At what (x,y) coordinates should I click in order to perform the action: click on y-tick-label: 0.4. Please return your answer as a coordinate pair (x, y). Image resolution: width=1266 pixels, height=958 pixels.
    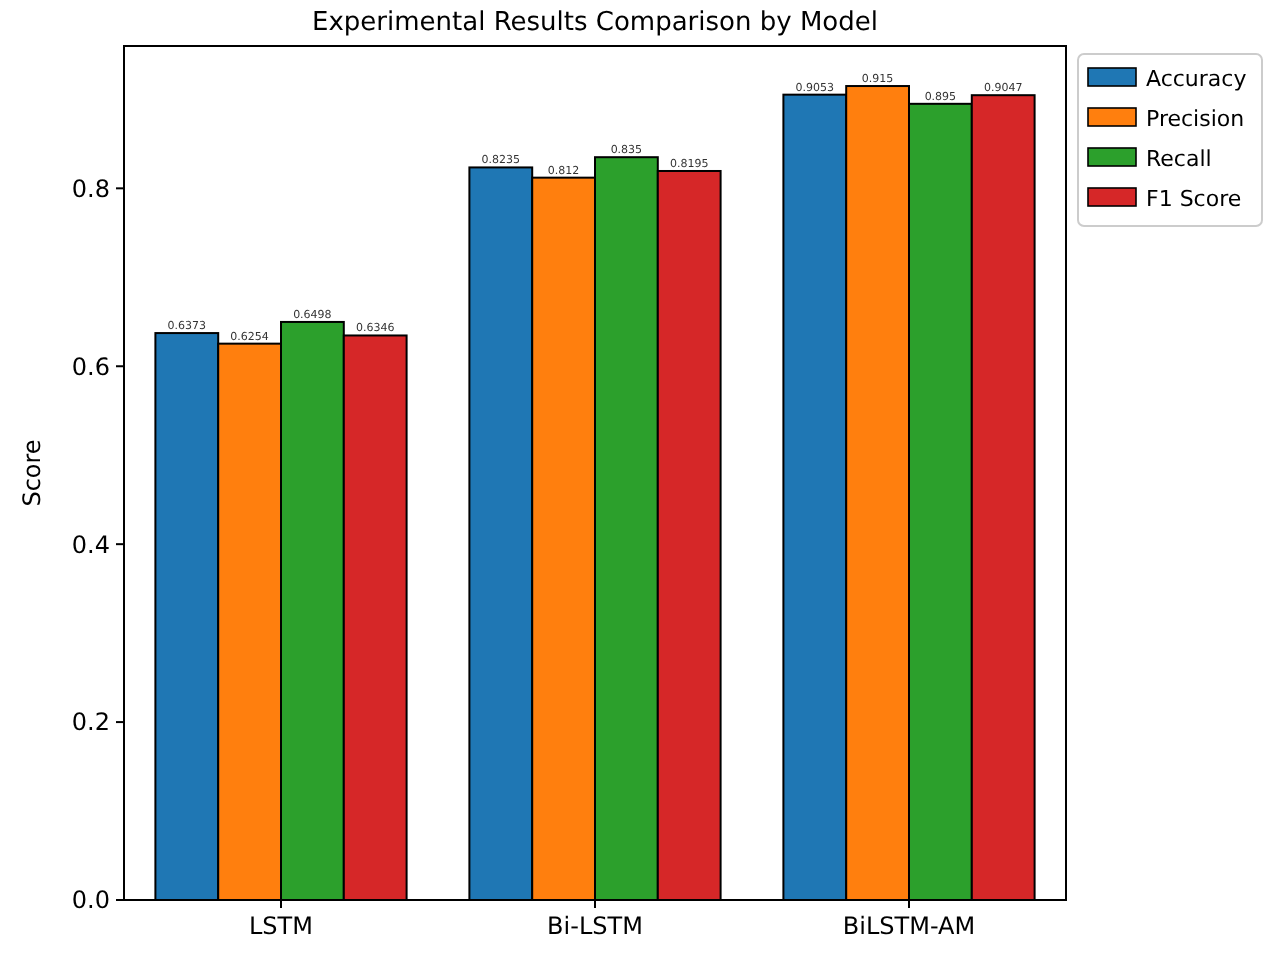
    Looking at the image, I should click on (90, 544).